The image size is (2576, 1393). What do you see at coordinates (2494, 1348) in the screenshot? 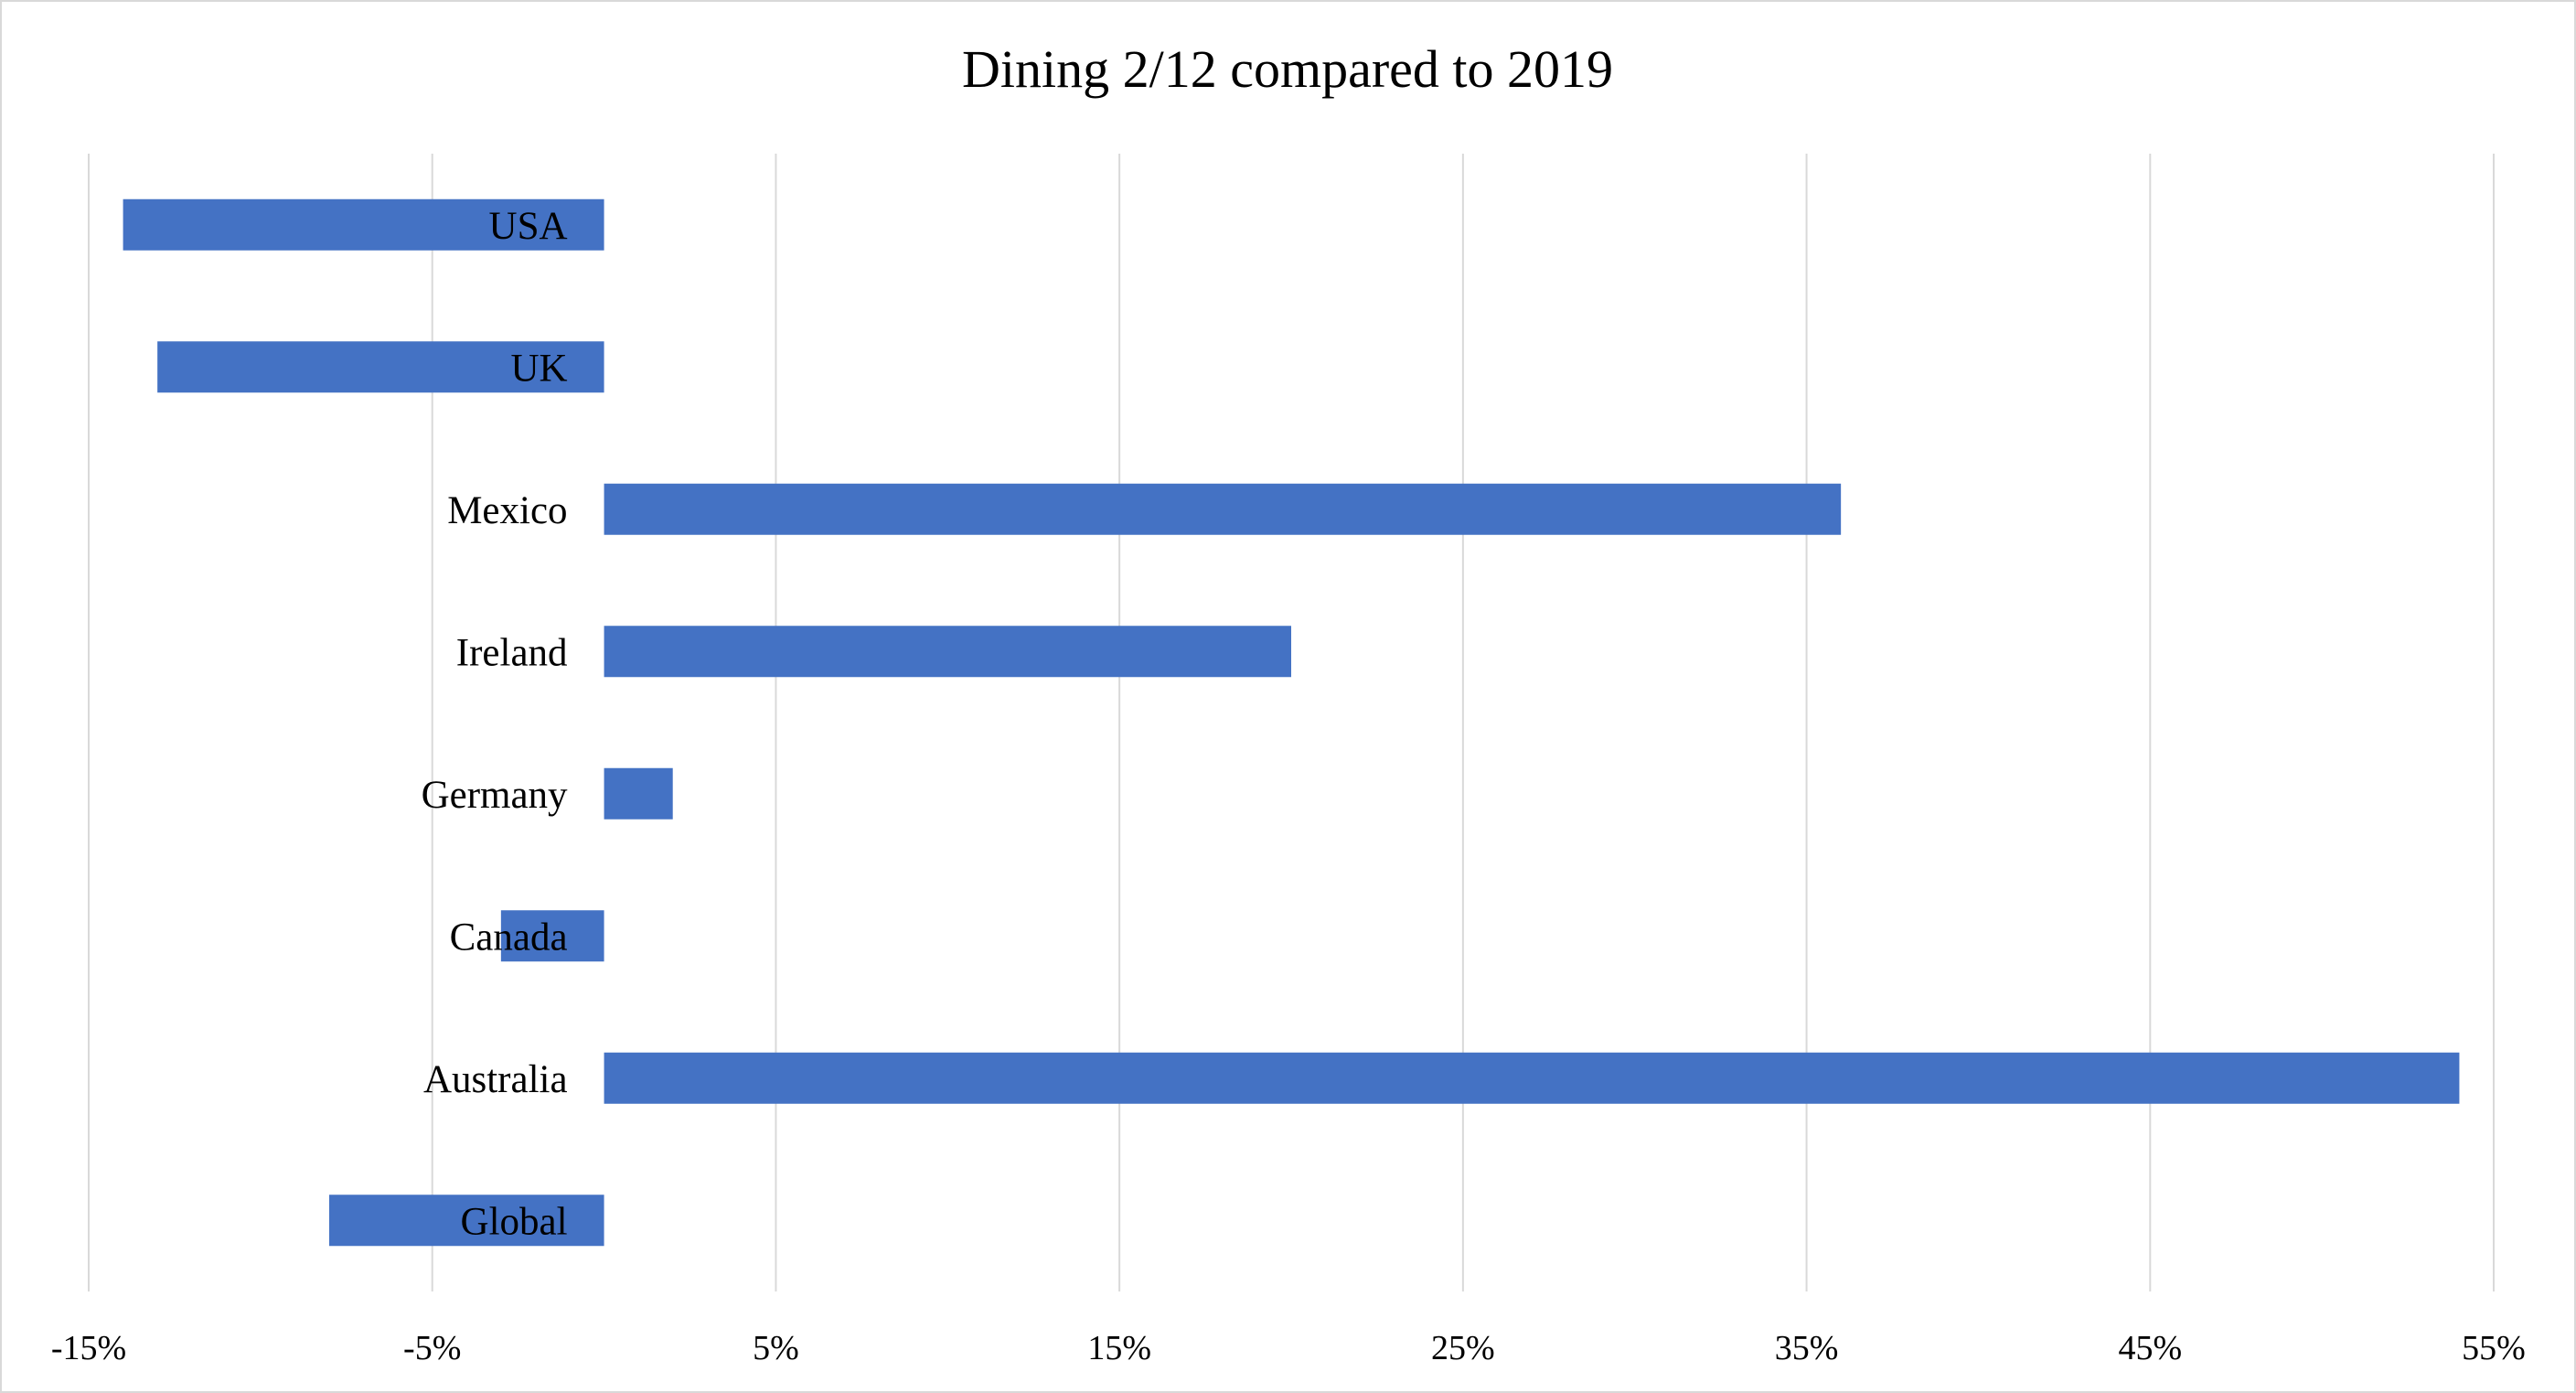
I see `x-tick-label: 55%` at bounding box center [2494, 1348].